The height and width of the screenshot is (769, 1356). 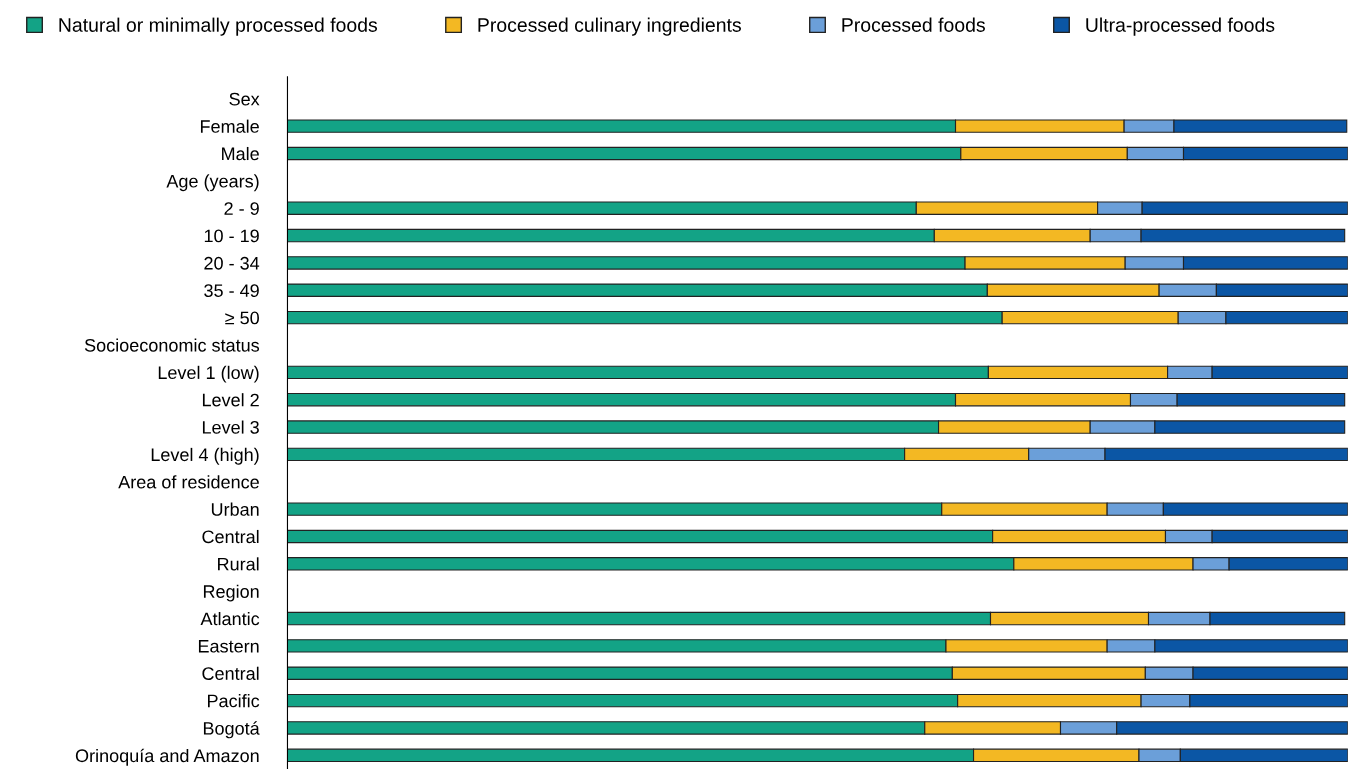 What do you see at coordinates (609, 26) in the screenshot?
I see `legend-label: Processed culinary ingredients` at bounding box center [609, 26].